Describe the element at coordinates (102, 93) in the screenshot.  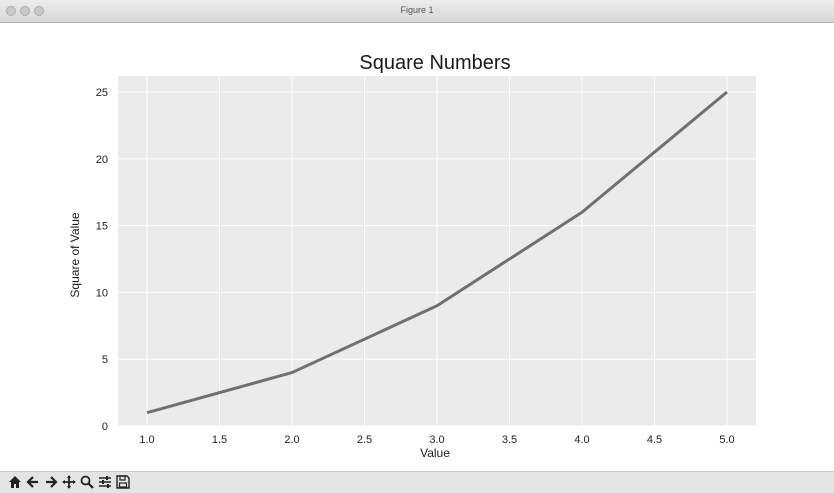
I see `y-tick-label: 25` at that location.